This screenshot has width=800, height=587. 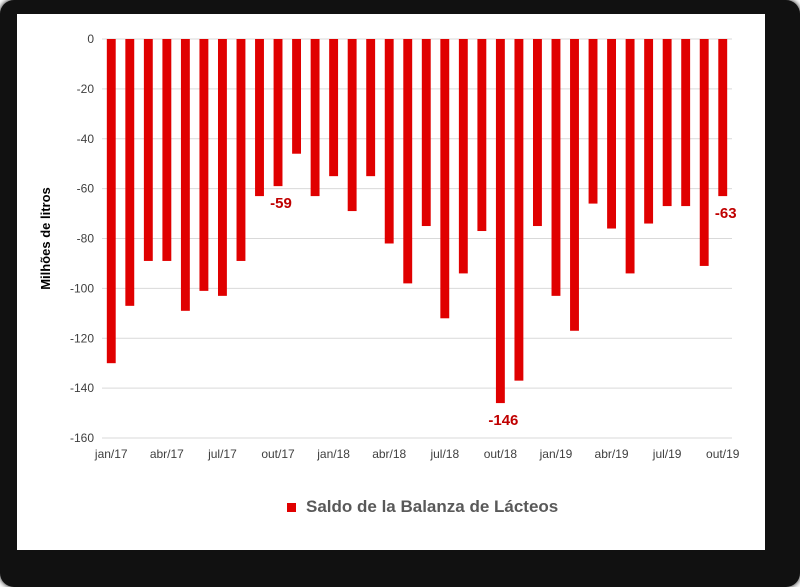 What do you see at coordinates (86, 89) in the screenshot?
I see `y-tick-label: -20` at bounding box center [86, 89].